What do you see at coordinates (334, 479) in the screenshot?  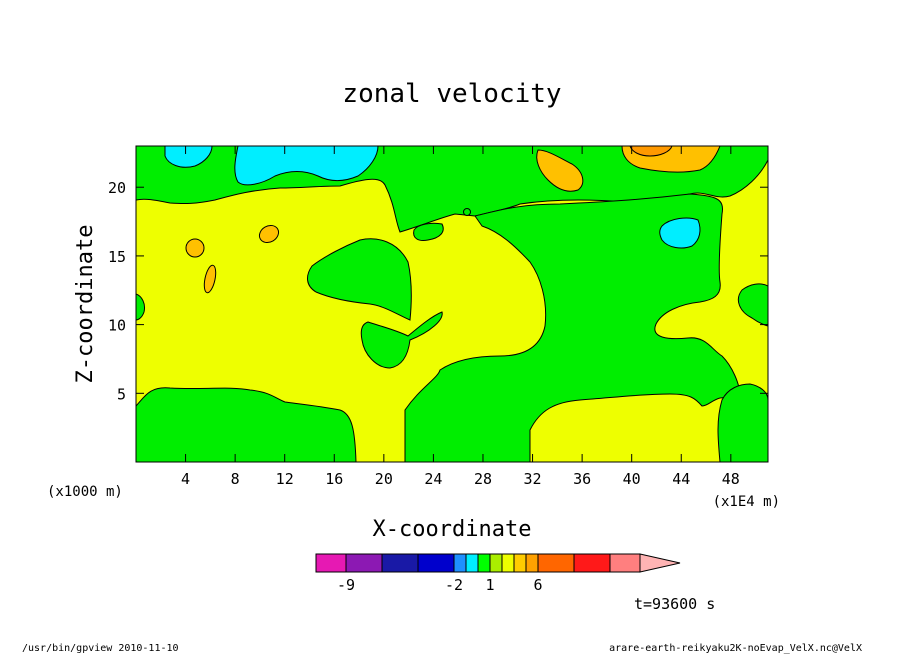 I see `x-tick-label: 16` at bounding box center [334, 479].